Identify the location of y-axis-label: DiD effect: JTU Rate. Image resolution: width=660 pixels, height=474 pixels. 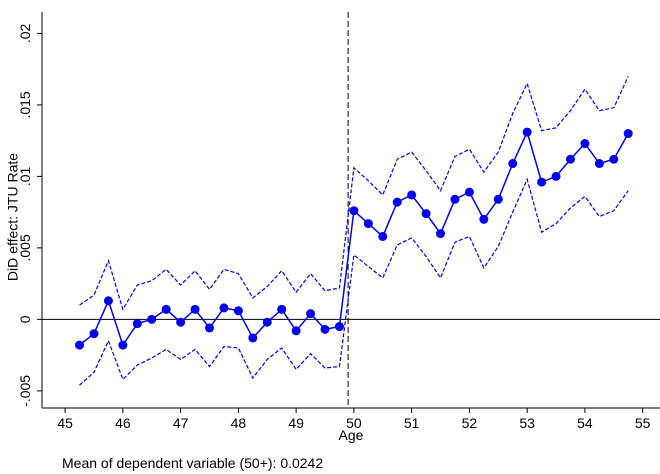
(13, 217).